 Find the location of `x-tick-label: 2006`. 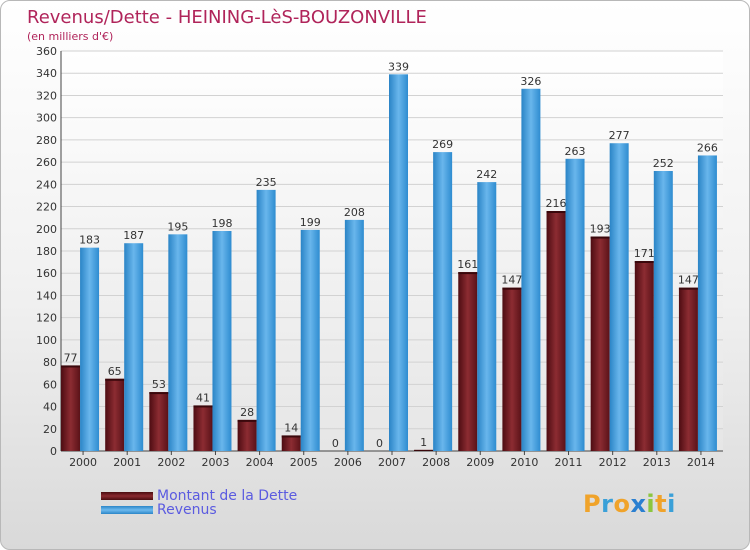

x-tick-label: 2006 is located at coordinates (348, 462).